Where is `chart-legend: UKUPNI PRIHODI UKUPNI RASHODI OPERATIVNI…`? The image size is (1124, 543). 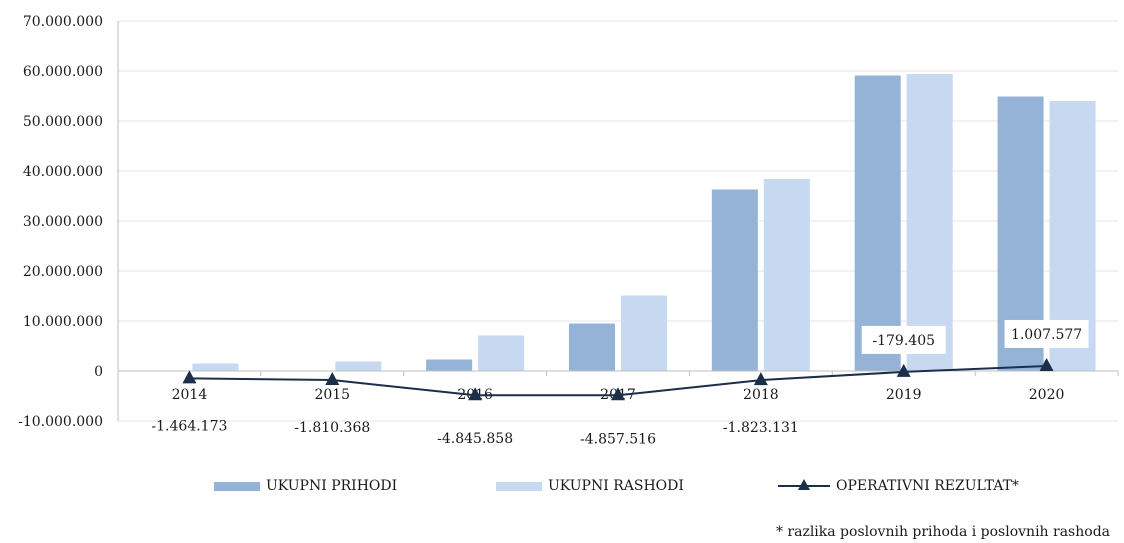 chart-legend: UKUPNI PRIHODI UKUPNI RASHODI OPERATIVNI… is located at coordinates (562, 491).